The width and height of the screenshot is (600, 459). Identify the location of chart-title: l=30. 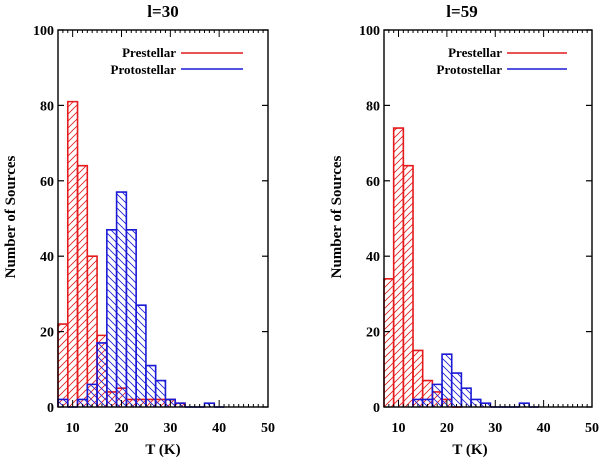
(162, 11).